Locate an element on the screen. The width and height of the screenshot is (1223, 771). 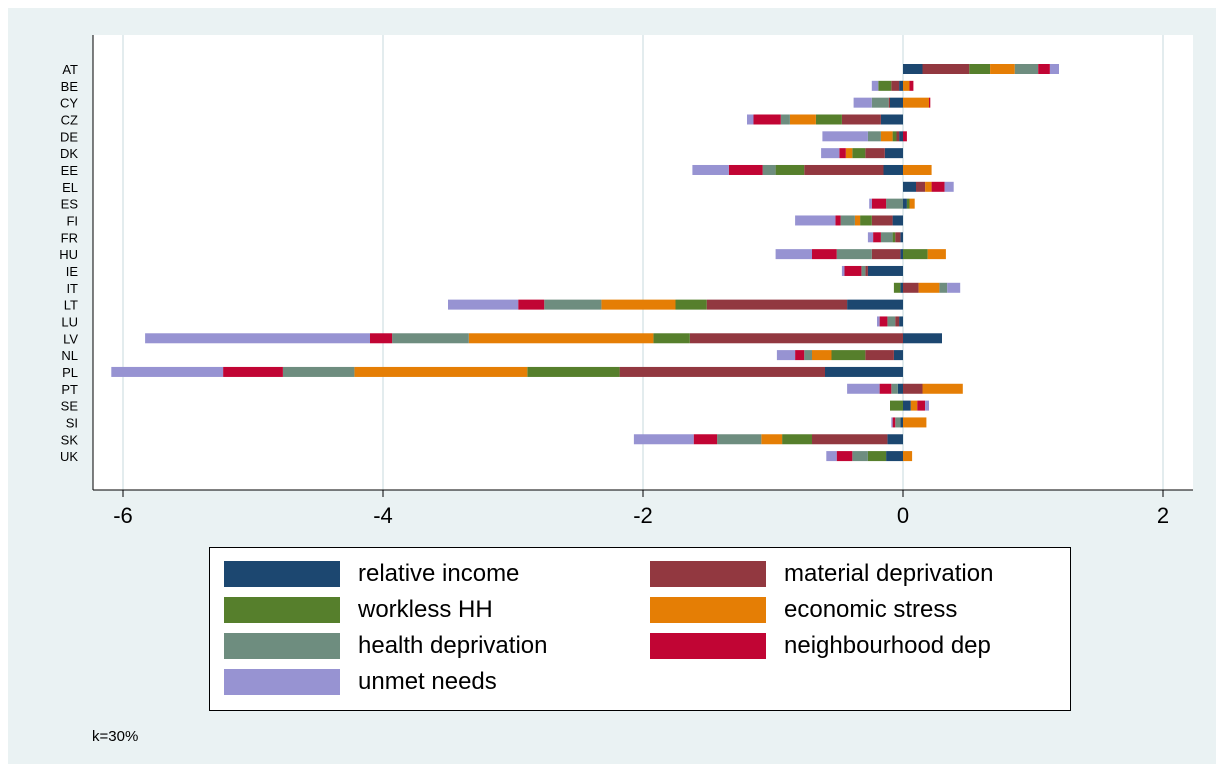
category-label: IT is located at coordinates (72, 288).